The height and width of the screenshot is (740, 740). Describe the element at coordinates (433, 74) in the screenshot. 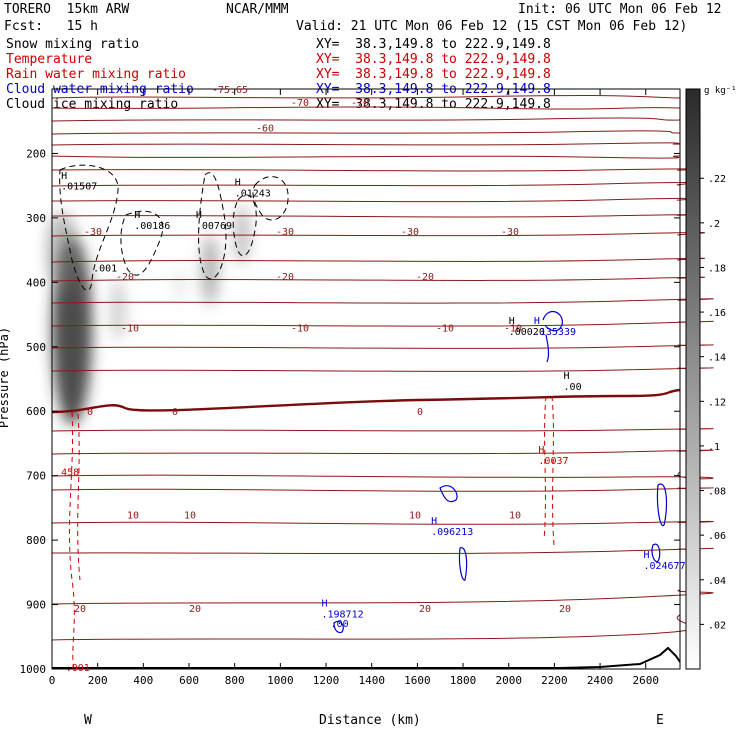

I see `field-xy-rain: XY= 38.3,149.8 to 222.9,149.8` at that location.